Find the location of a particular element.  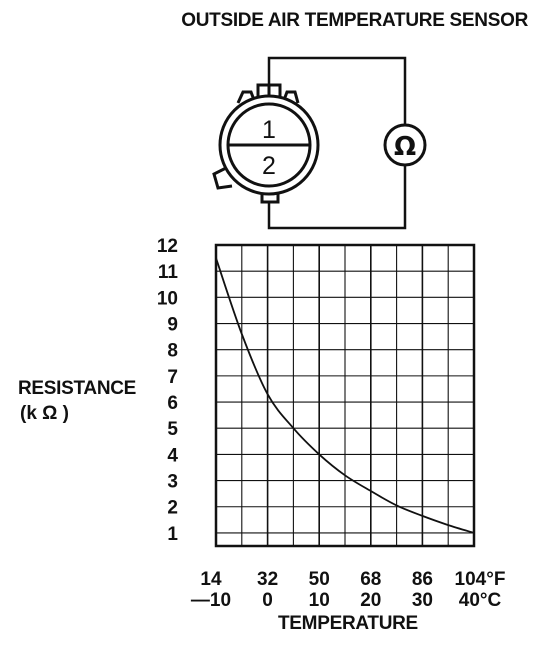

y-tick-label: 7 is located at coordinates (172, 377).